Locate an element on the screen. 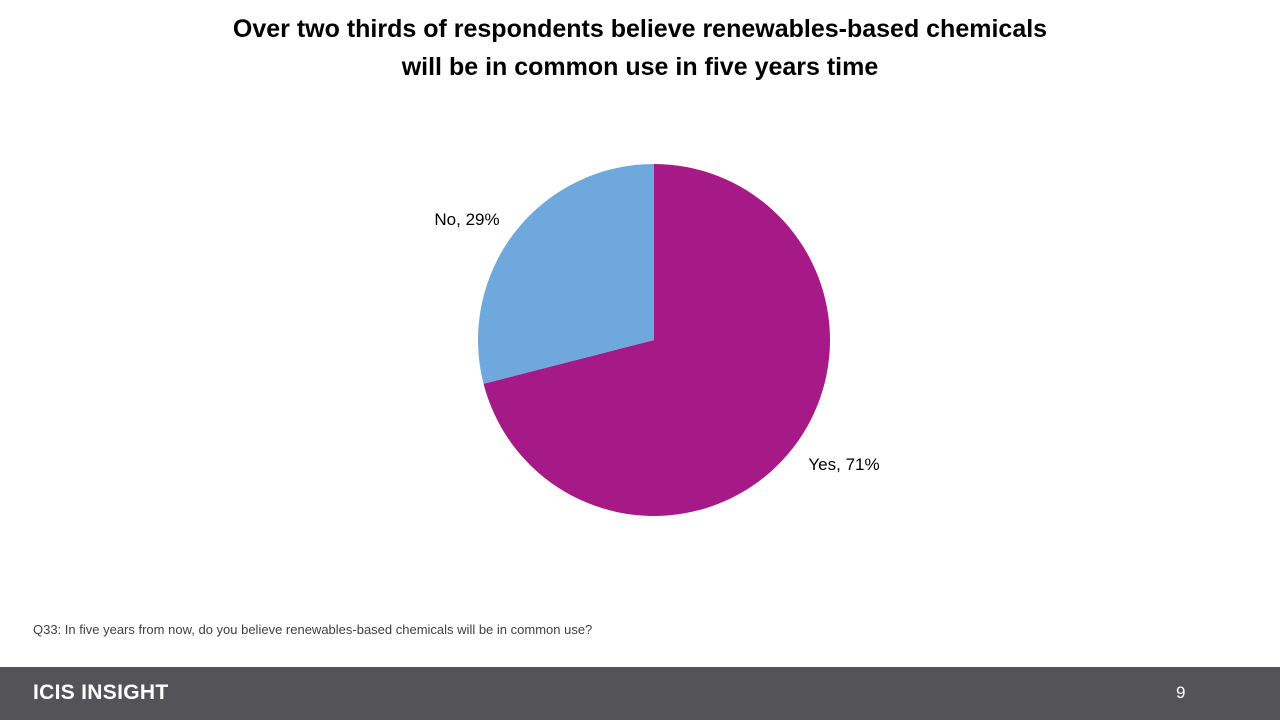 The image size is (1280, 720). pie-slice-yes is located at coordinates (656, 340).